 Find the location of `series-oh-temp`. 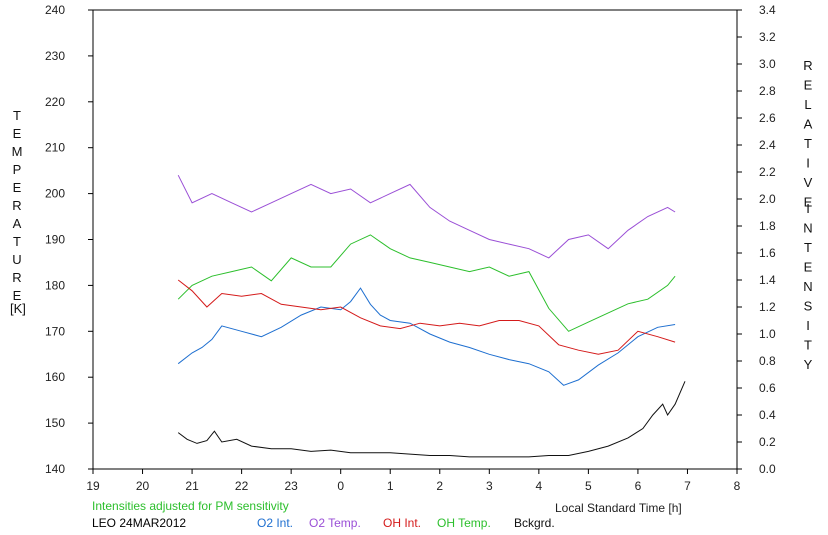

series-oh-temp is located at coordinates (426, 283).